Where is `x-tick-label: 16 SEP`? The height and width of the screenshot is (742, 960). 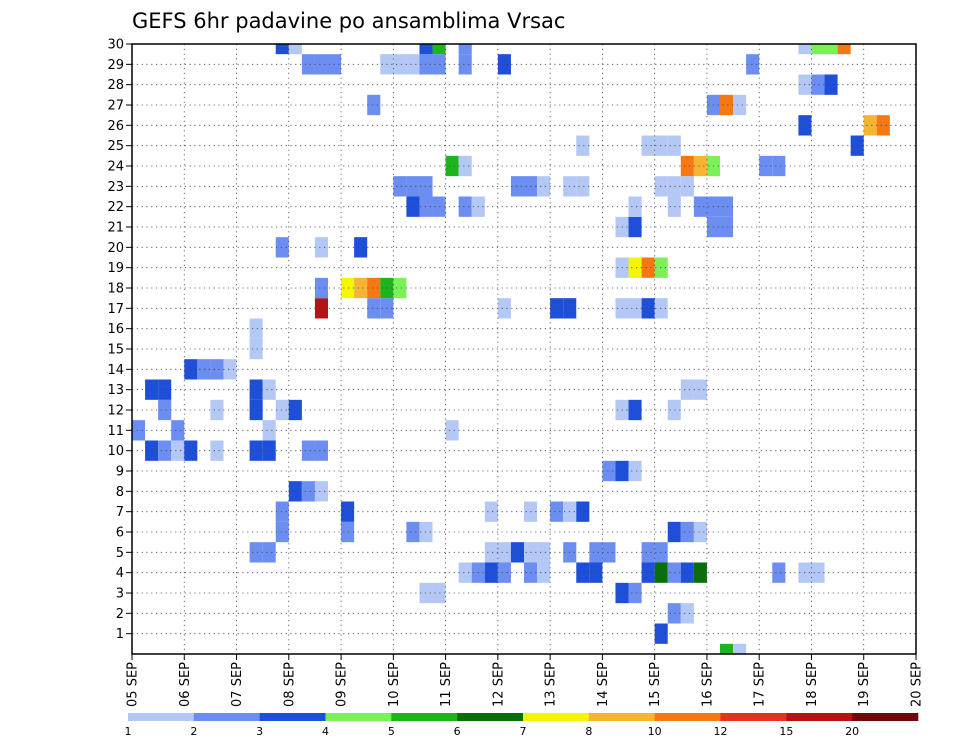
x-tick-label: 16 SEP is located at coordinates (707, 684).